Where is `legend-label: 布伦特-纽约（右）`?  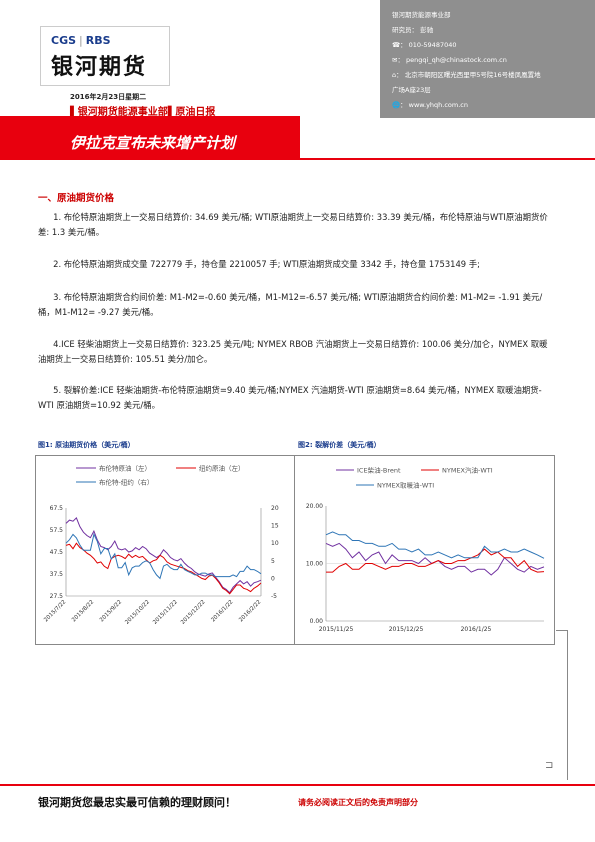
legend-label: 布伦特-纽约（右） is located at coordinates (126, 482).